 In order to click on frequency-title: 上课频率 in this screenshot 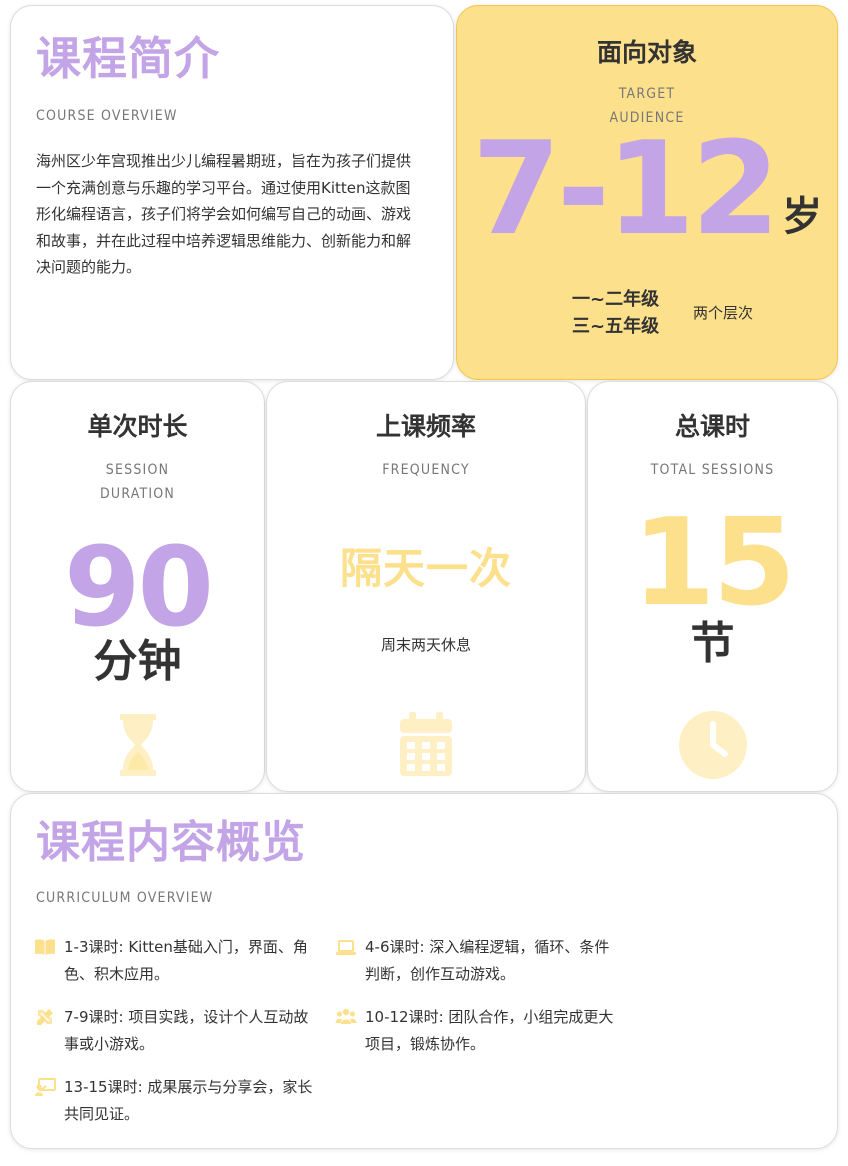, I will do `click(425, 426)`.